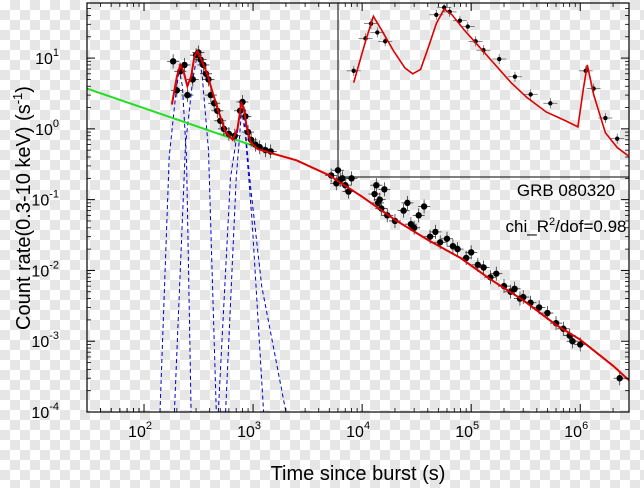 This screenshot has height=488, width=644. I want to click on annotation-fit-stat: chi_R2/dof=0.98, so click(566, 226).